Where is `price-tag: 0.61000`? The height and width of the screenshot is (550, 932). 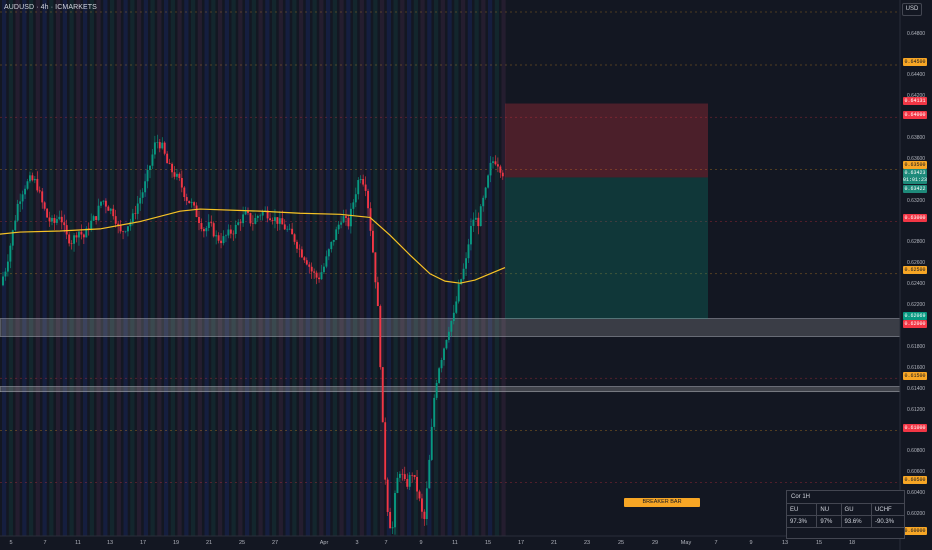
price-tag: 0.61000 is located at coordinates (915, 428).